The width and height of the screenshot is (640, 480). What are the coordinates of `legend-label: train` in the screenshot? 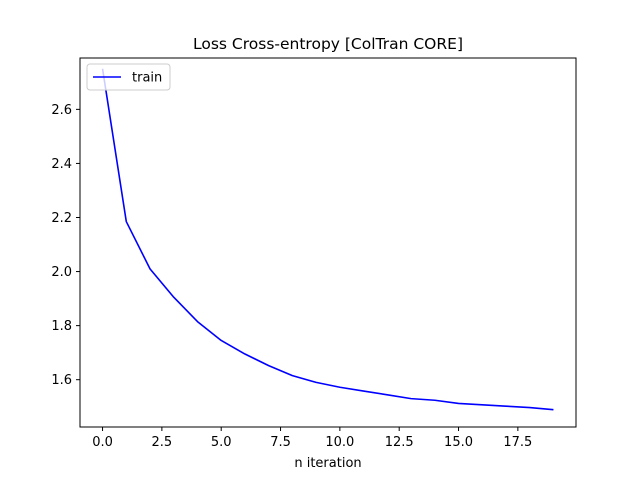 It's located at (147, 78).